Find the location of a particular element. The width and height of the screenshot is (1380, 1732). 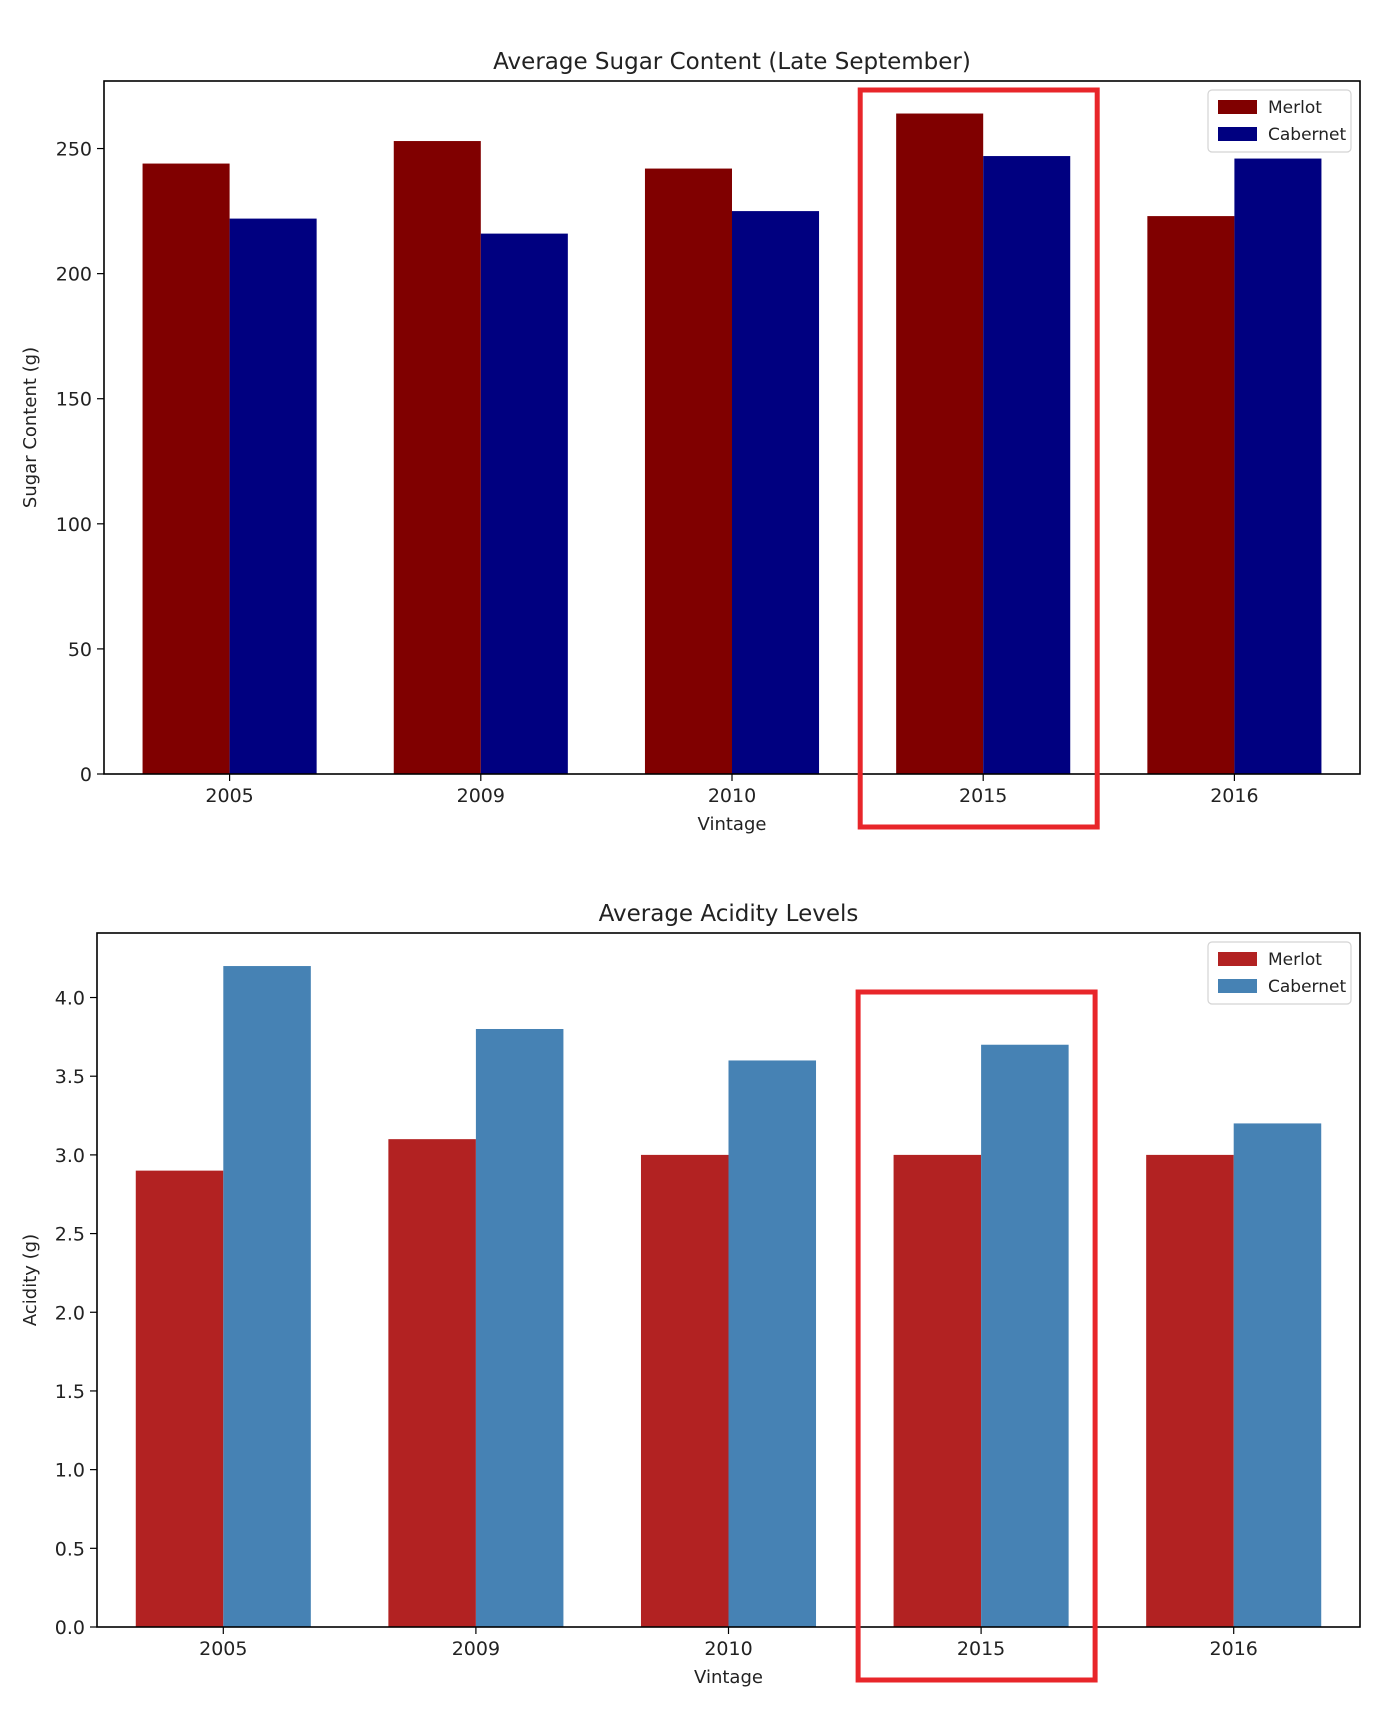

chart-title: Average Sugar Content (Late September) is located at coordinates (732, 62).